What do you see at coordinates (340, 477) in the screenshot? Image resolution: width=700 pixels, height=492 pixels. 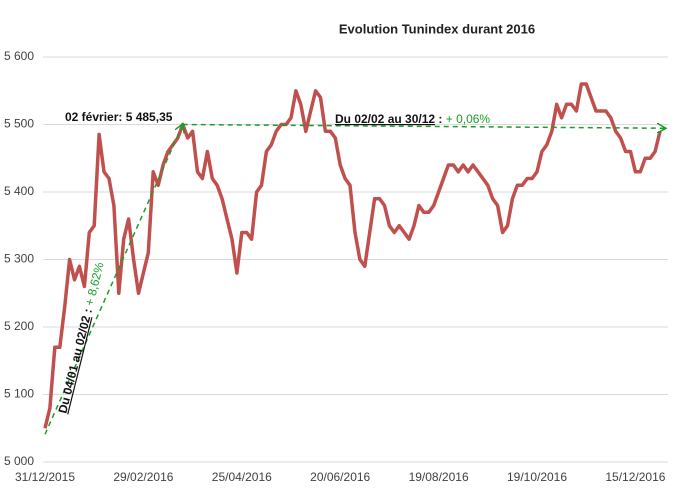 I see `x-tick-label: 20/06/2016` at bounding box center [340, 477].